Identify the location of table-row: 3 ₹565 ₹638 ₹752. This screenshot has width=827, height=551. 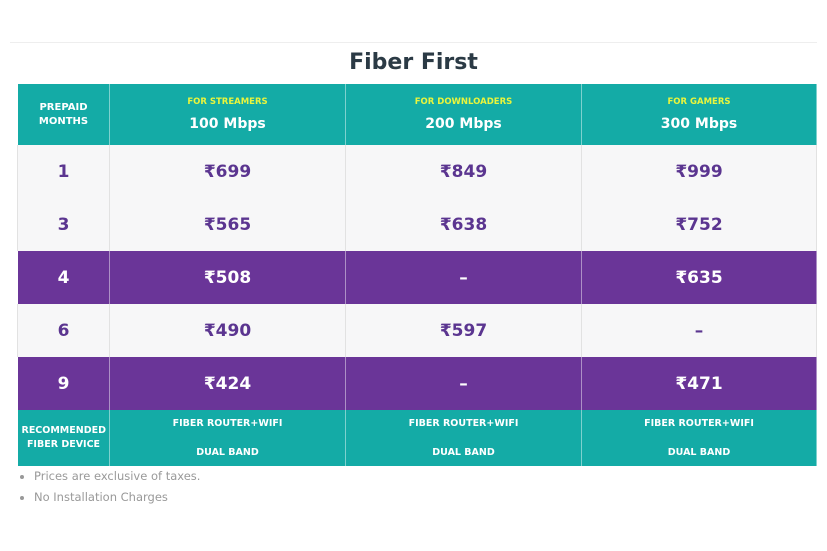
(417, 224).